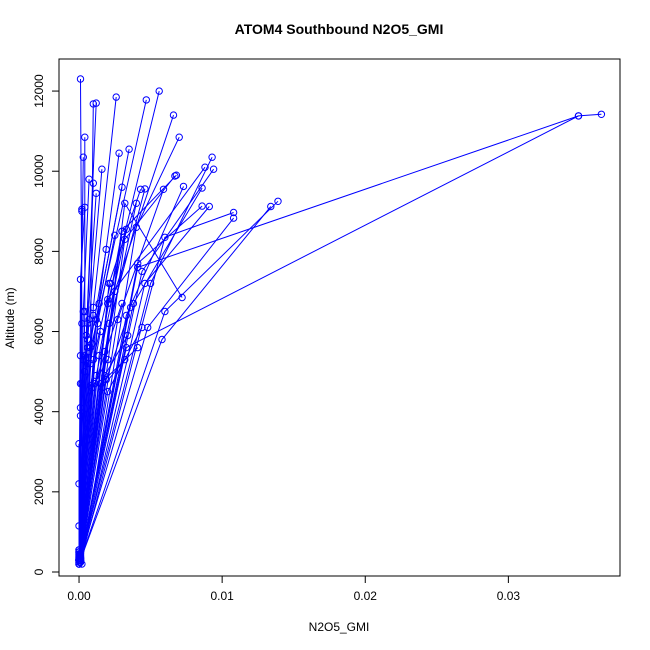  I want to click on x-tick-label: 0.01, so click(222, 596).